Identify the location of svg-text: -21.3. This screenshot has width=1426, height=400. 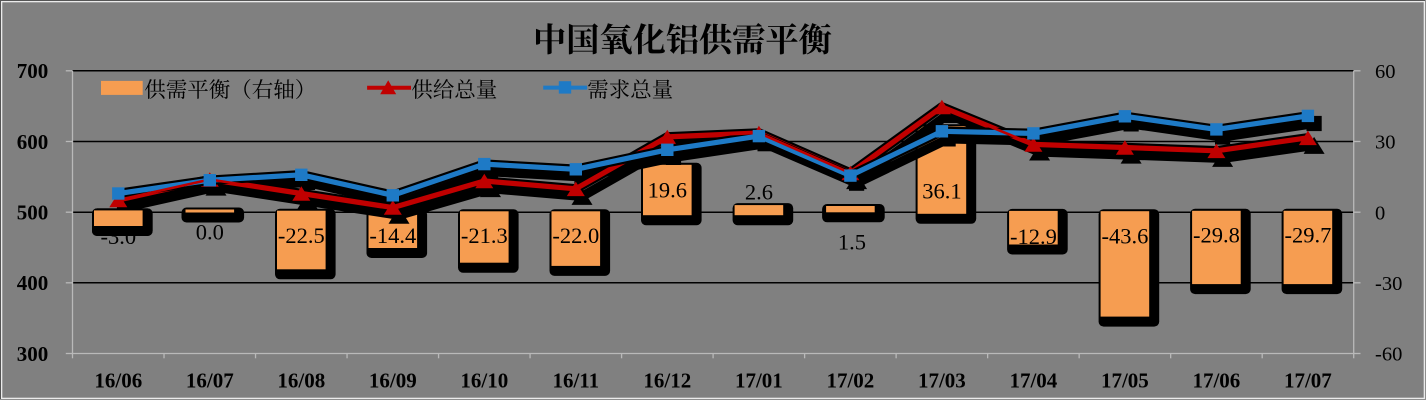
(484, 235).